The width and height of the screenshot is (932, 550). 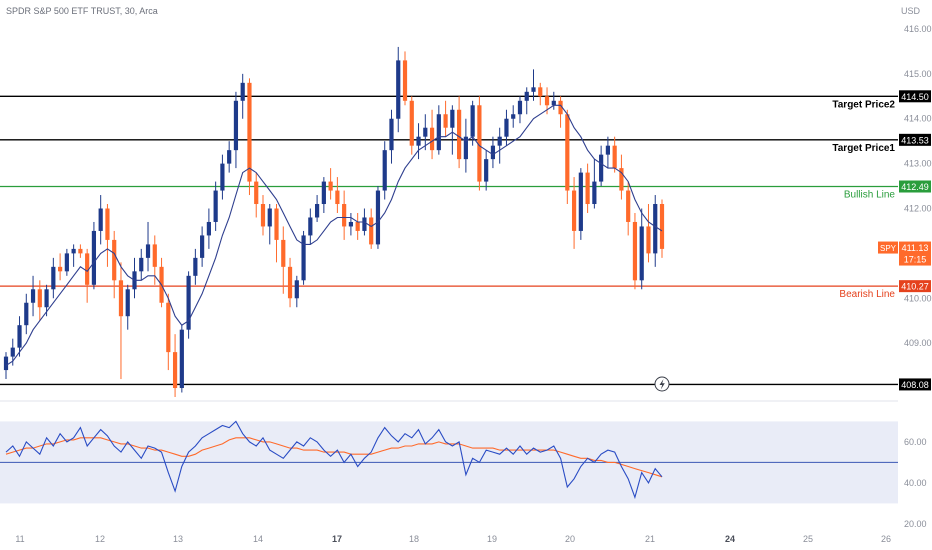 What do you see at coordinates (662, 384) in the screenshot?
I see `lightning-icon-bolt` at bounding box center [662, 384].